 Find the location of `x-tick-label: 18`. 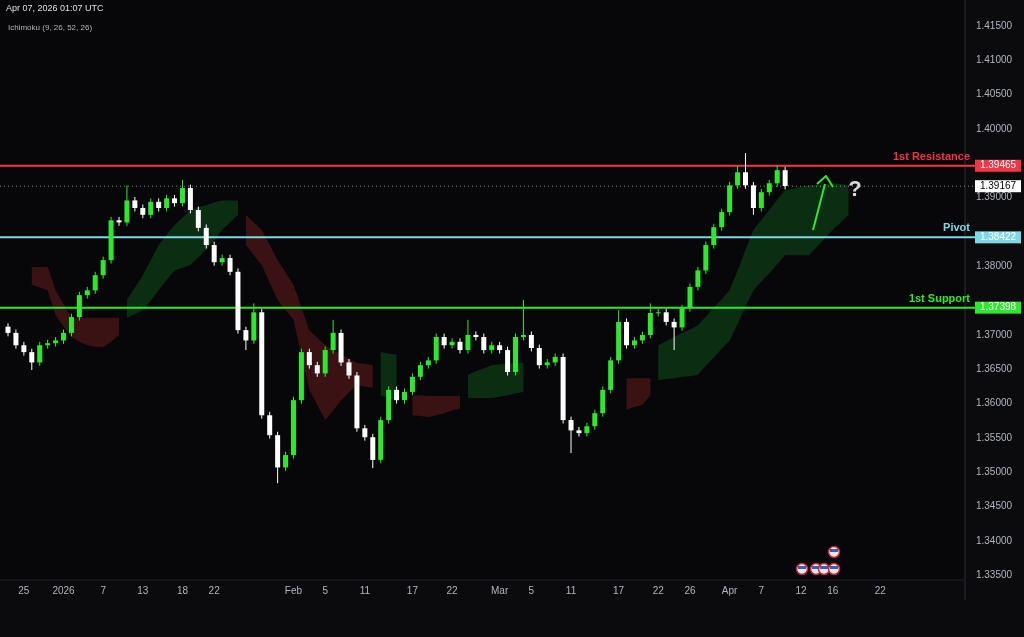

x-tick-label: 18 is located at coordinates (182, 590).